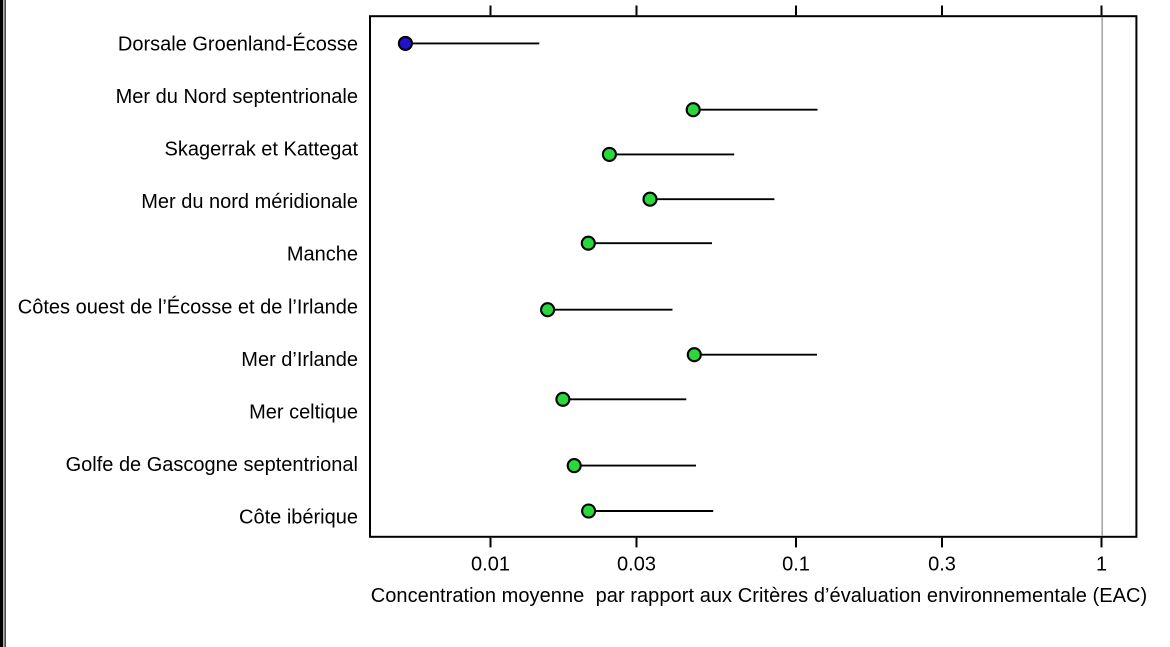 The height and width of the screenshot is (647, 1170). I want to click on svg-text: Mer celtique, so click(303, 413).